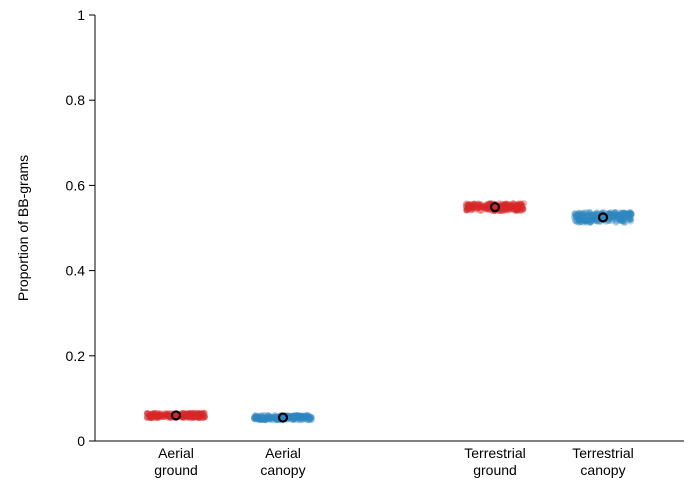  What do you see at coordinates (81, 15) in the screenshot?
I see `y-tick-label: 1` at bounding box center [81, 15].